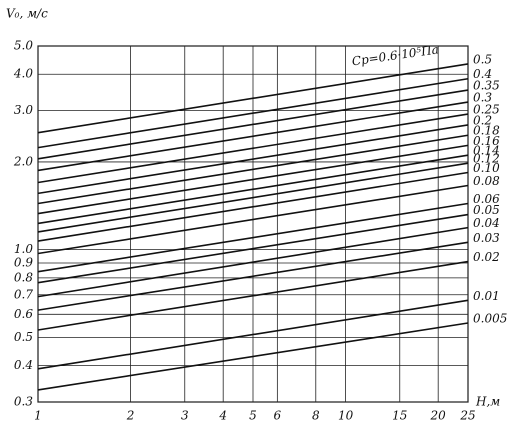 Image resolution: width=528 pixels, height=439 pixels. I want to click on y-tick-label: 5.0, so click(23, 46).